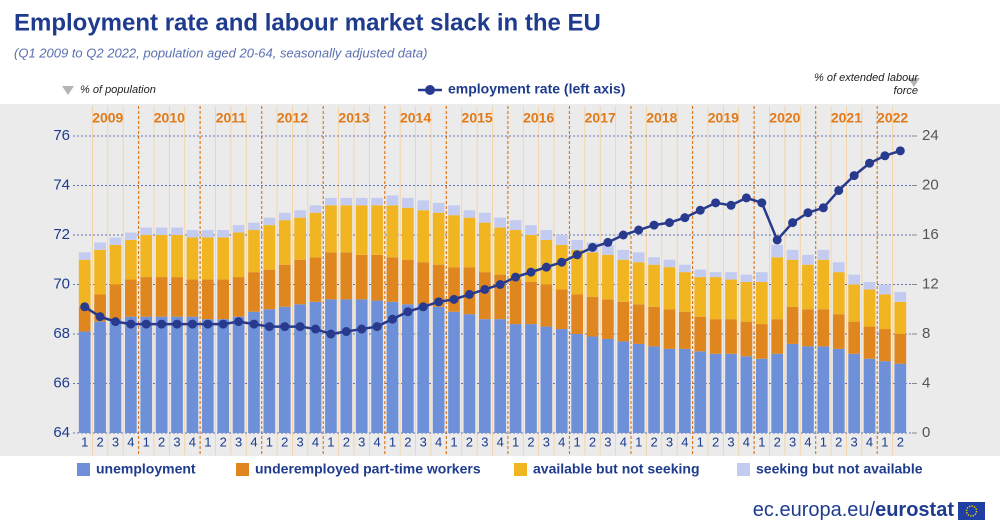 This screenshot has width=1000, height=531. Describe the element at coordinates (926, 432) in the screenshot. I see `y2-tick-label: 0` at that location.